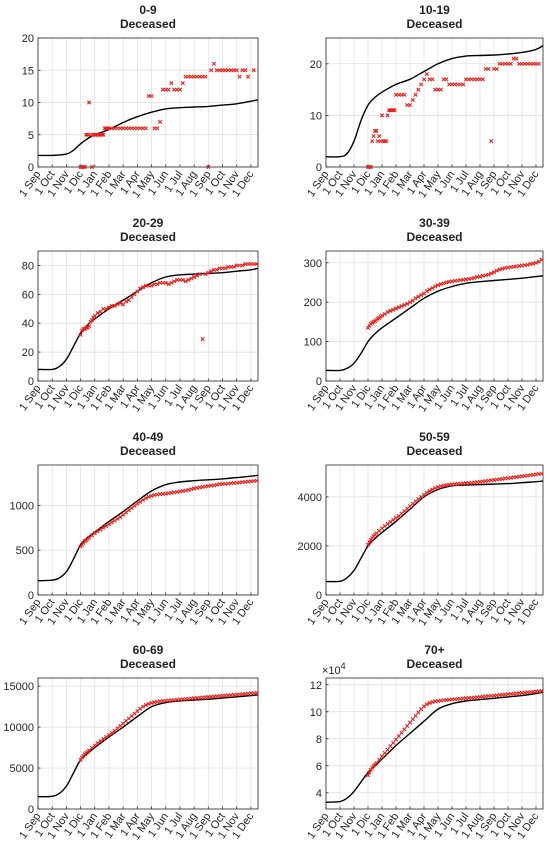 This screenshot has height=852, width=550. Describe the element at coordinates (334, 669) in the screenshot. I see `y-exponent-label: ×10⁴` at that location.